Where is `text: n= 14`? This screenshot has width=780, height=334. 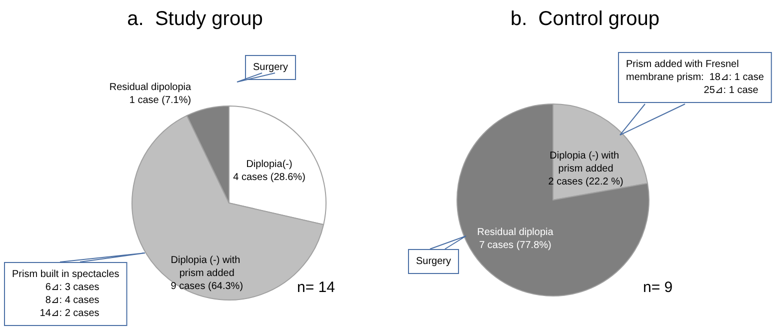 text: n= 14 is located at coordinates (316, 287).